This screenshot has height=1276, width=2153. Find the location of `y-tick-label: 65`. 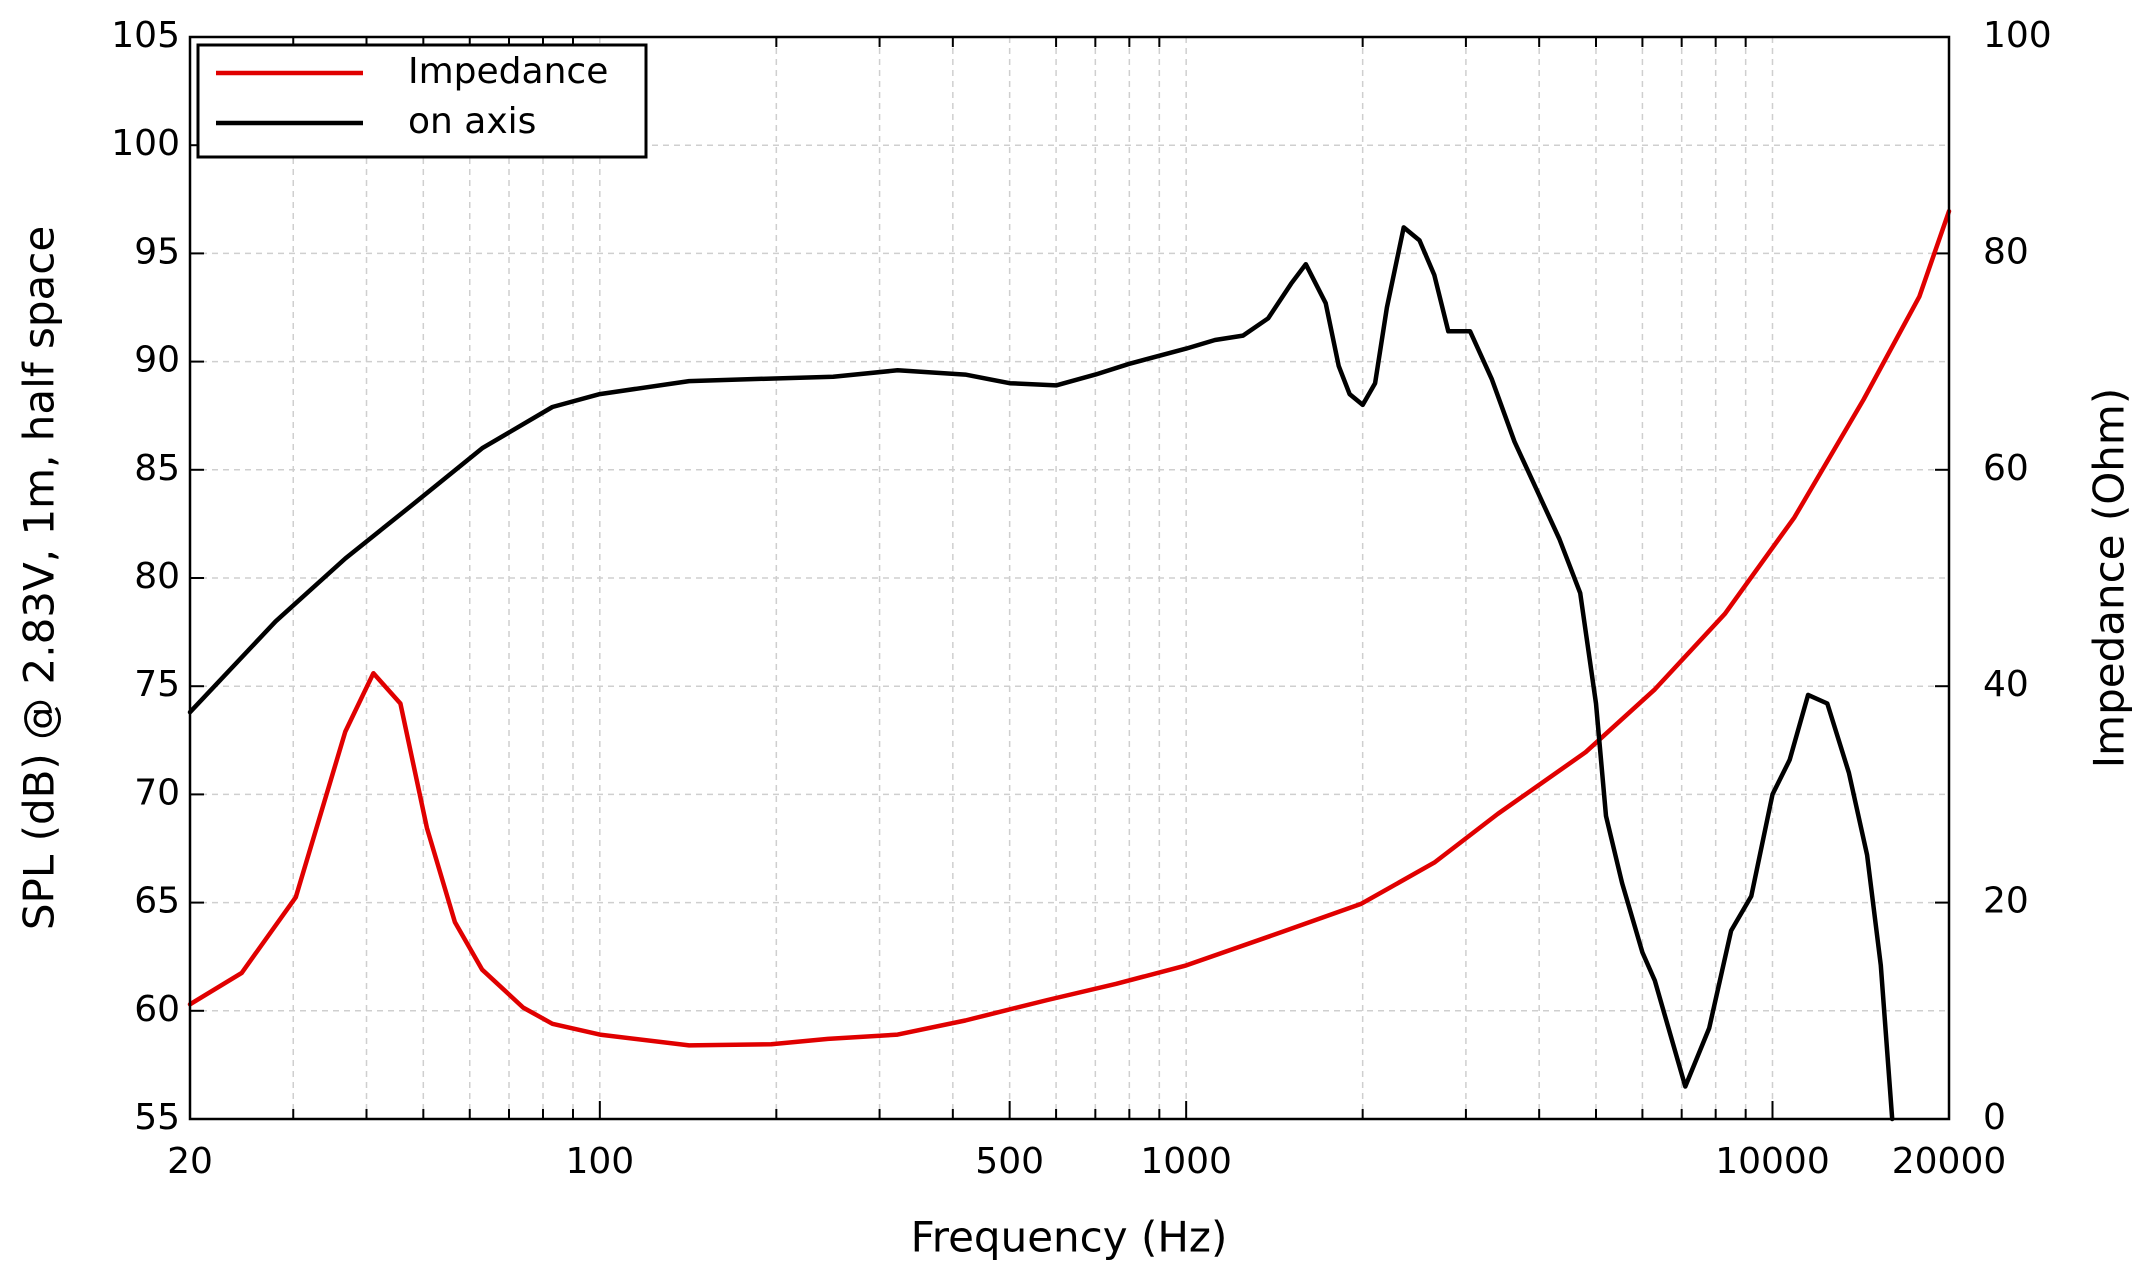

y-tick-label: 65 is located at coordinates (157, 901).